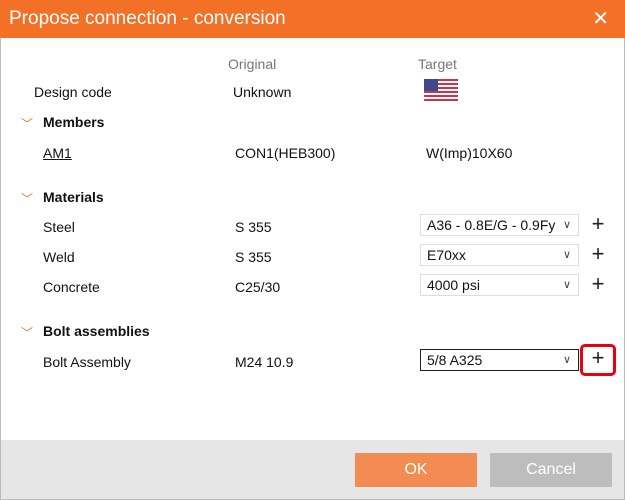 The width and height of the screenshot is (625, 500). I want to click on concrete-target-select: 4000 psi ∨, so click(499, 285).